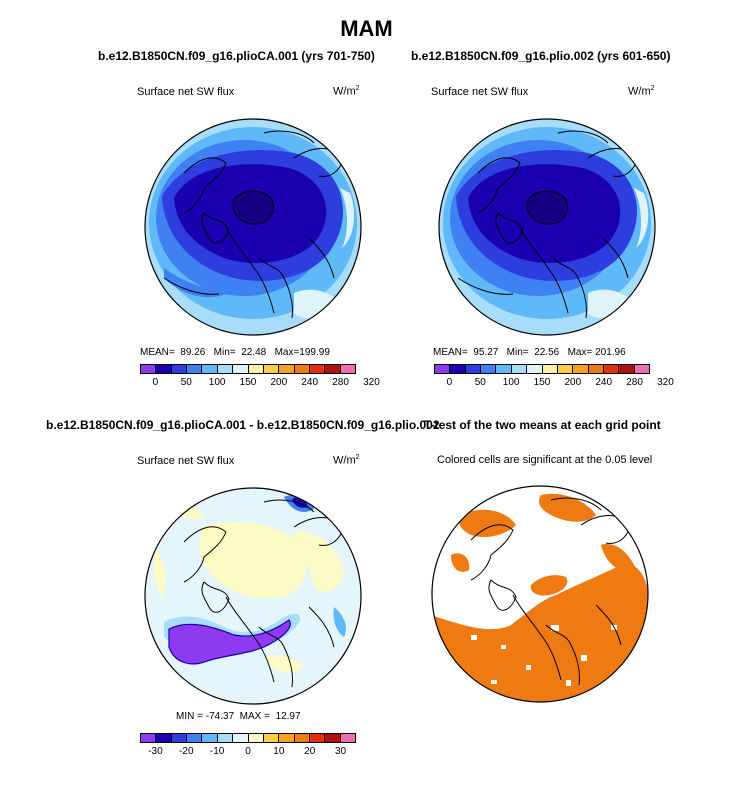 The height and width of the screenshot is (792, 733). I want to click on panel1-units: W/m2, so click(346, 91).